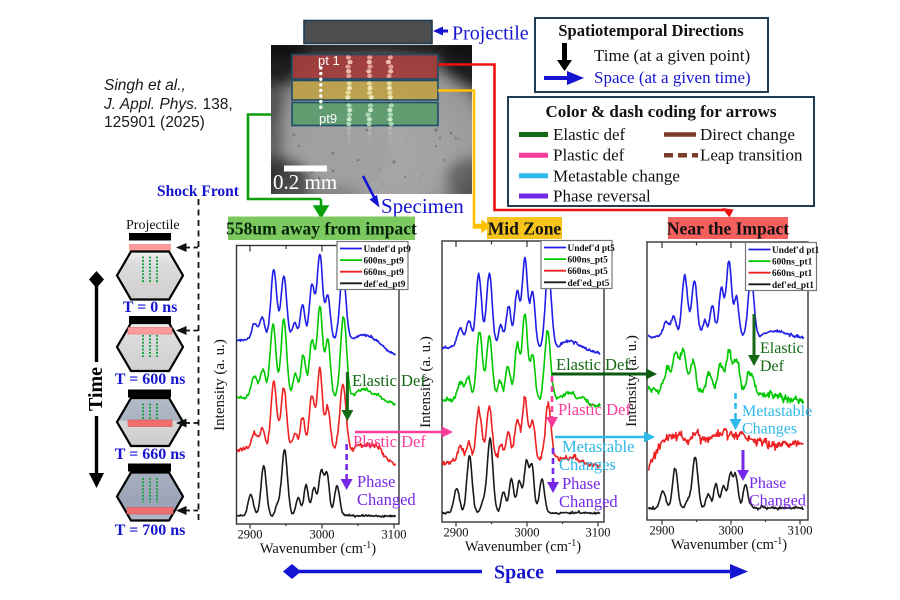 The height and width of the screenshot is (600, 900). What do you see at coordinates (588, 261) in the screenshot?
I see `svg-text: 600ns_pt5` at bounding box center [588, 261].